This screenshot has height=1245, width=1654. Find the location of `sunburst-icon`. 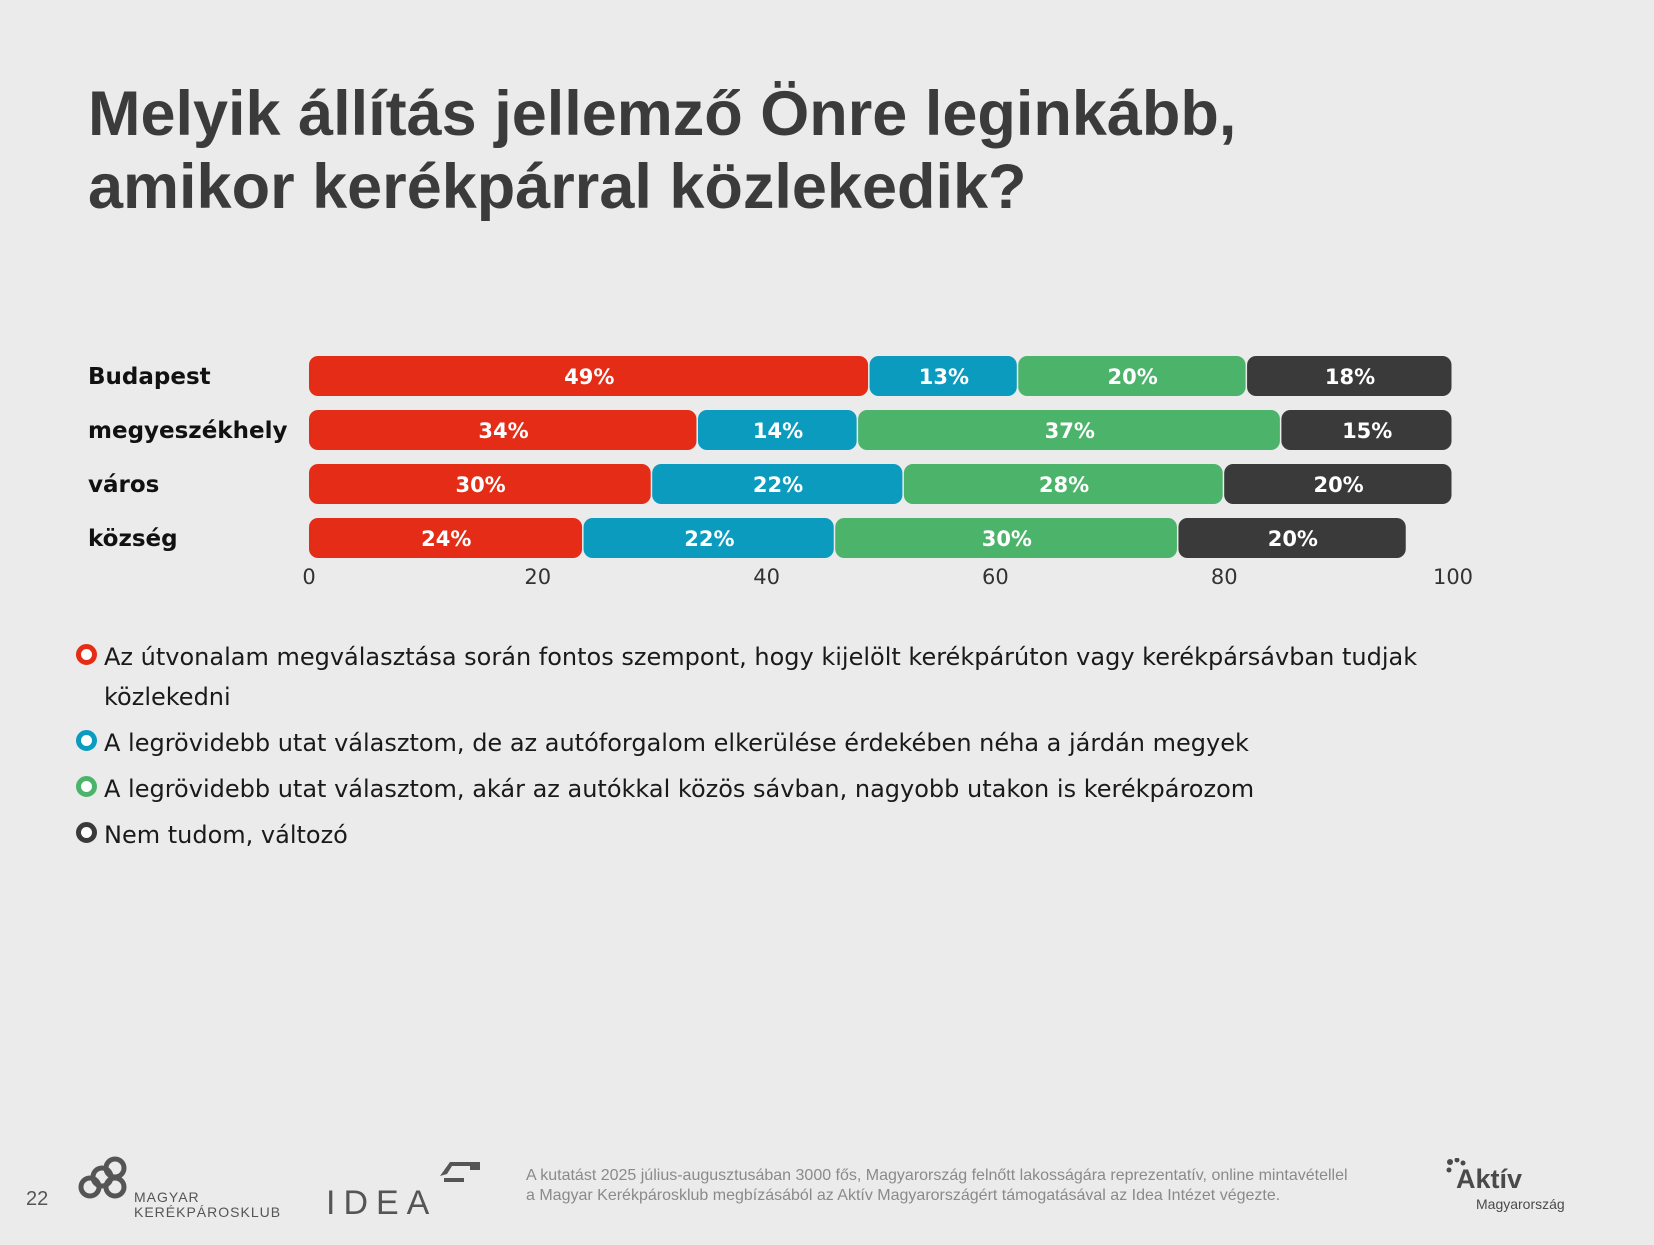

sunburst-icon is located at coordinates (1456, 1165).